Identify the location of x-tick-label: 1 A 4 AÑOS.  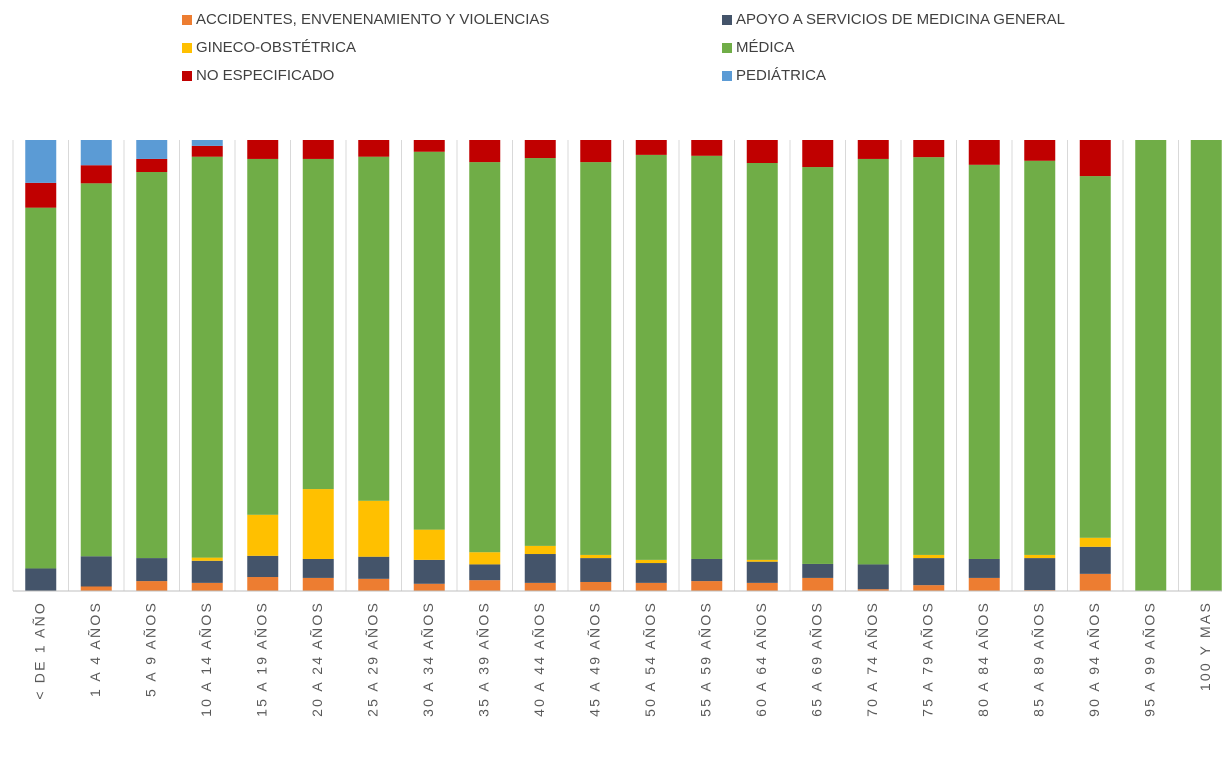
(95, 649).